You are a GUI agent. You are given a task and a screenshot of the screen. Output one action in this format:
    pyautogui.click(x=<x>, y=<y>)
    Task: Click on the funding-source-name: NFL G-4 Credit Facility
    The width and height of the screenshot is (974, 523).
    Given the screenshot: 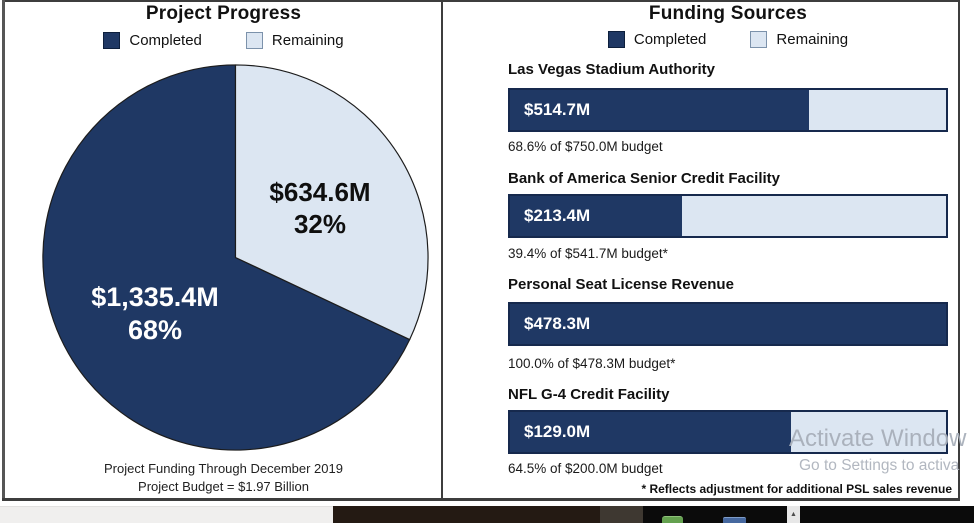 What is the action you would take?
    pyautogui.click(x=589, y=394)
    